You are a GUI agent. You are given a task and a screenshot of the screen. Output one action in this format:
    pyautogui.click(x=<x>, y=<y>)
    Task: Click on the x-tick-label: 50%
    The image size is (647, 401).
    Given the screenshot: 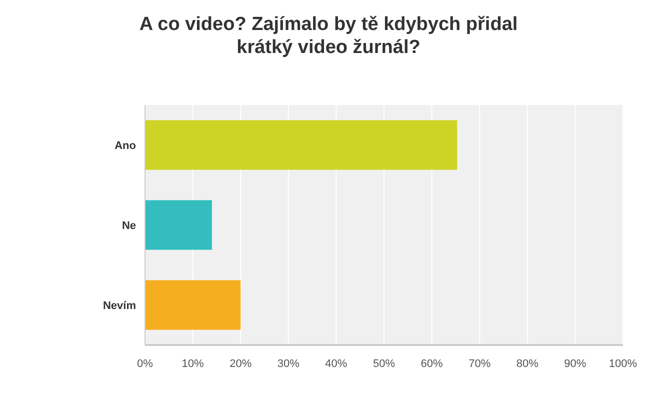 What is the action you would take?
    pyautogui.click(x=384, y=364)
    